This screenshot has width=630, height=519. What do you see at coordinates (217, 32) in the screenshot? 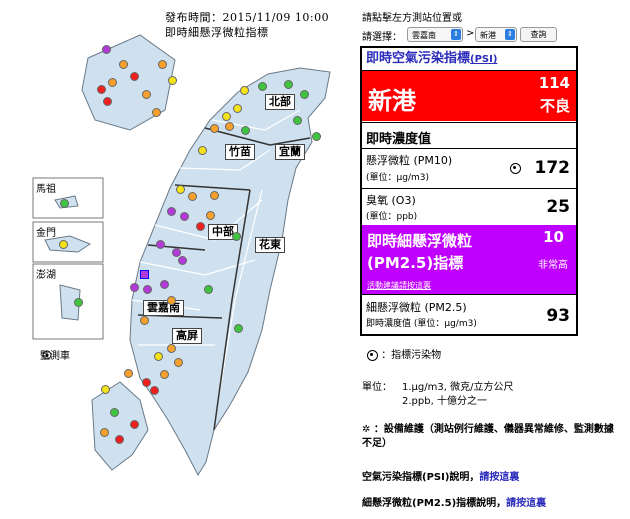
I see `map-subtitle: 即時細懸浮微粒指標` at bounding box center [217, 32].